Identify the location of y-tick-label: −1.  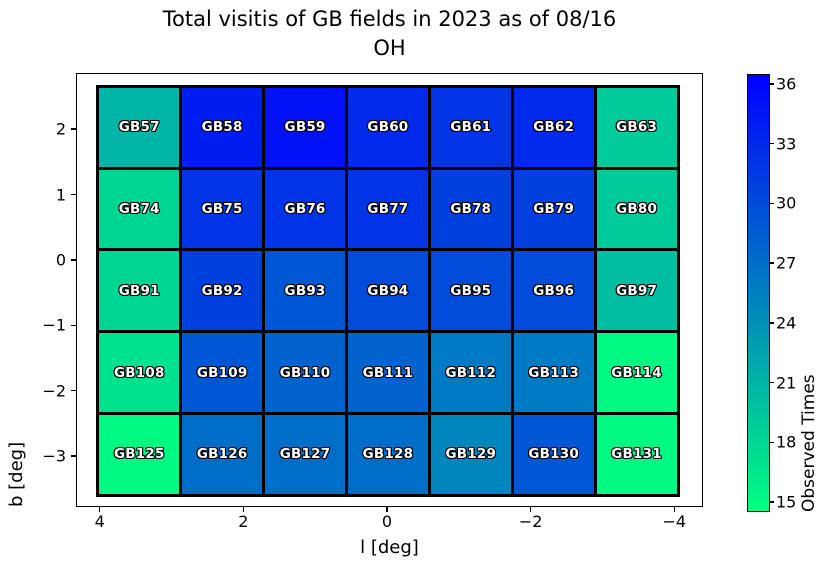
(54, 325).